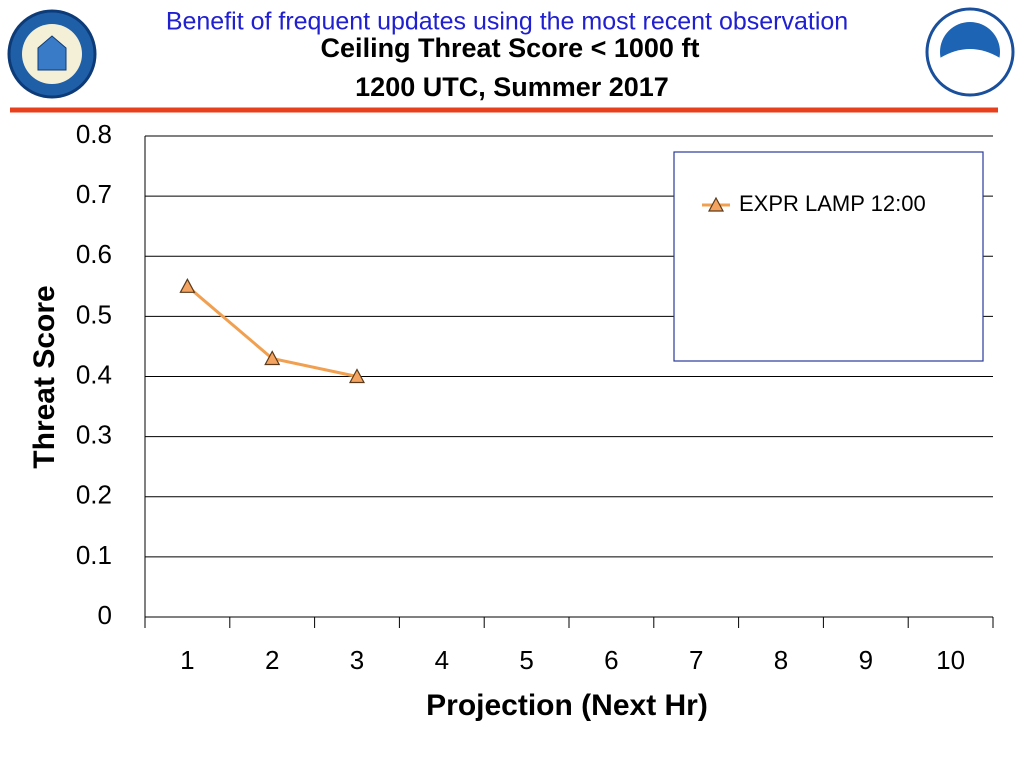 The width and height of the screenshot is (1024, 773). Describe the element at coordinates (94, 314) in the screenshot. I see `y-tick-label: 0.5` at that location.